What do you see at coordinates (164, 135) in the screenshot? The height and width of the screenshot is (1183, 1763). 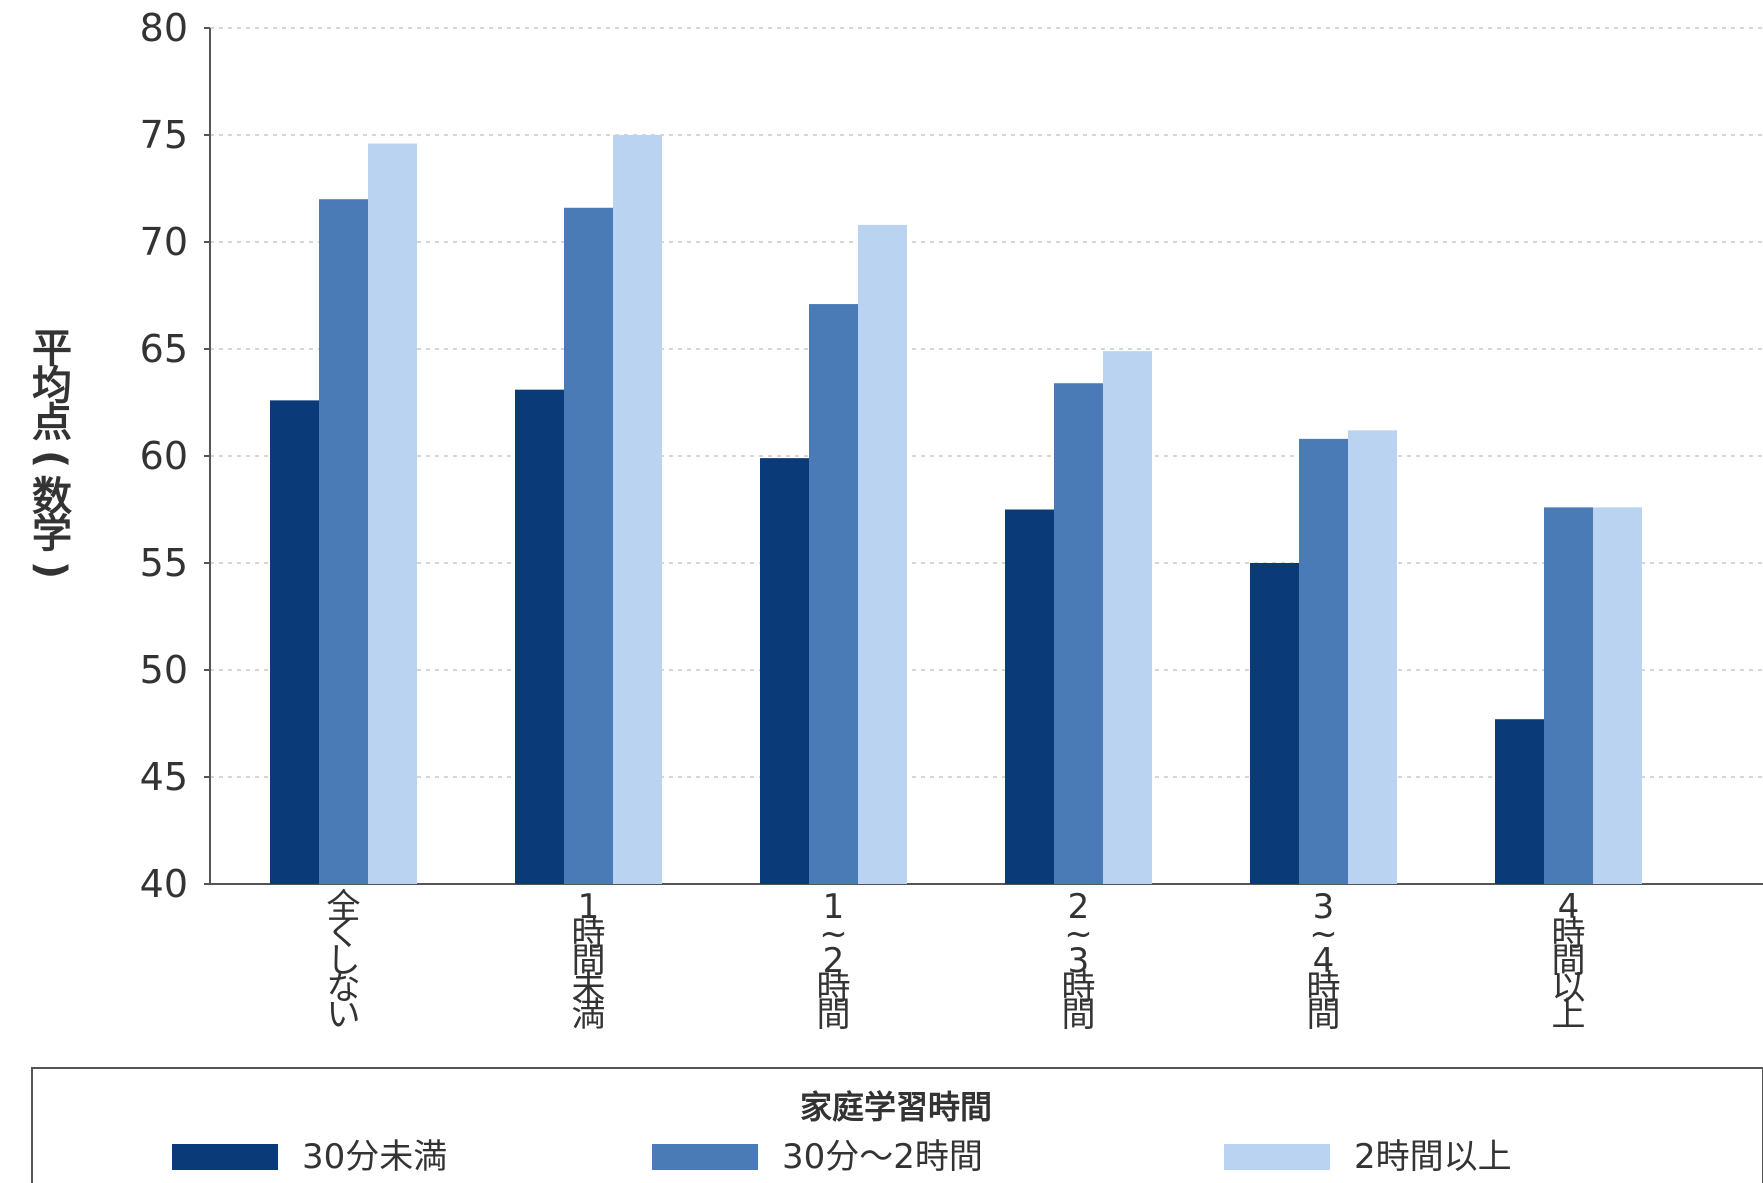 I see `y-tick-label: 75` at bounding box center [164, 135].